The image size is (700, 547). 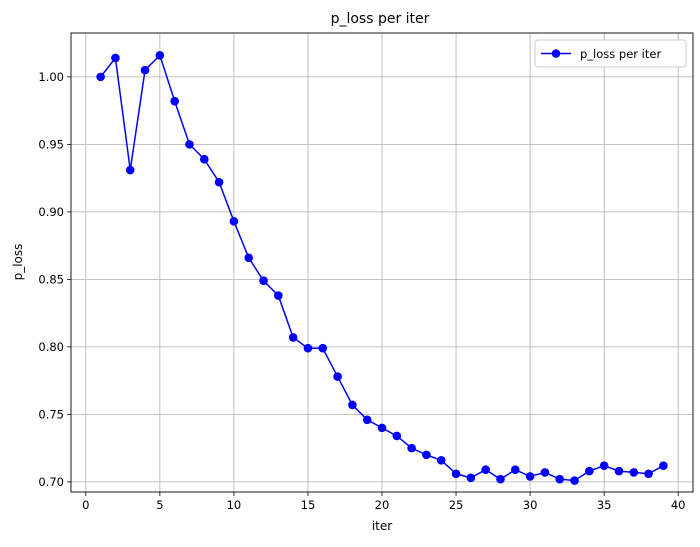 What do you see at coordinates (604, 505) in the screenshot?
I see `x-tick-label: 35` at bounding box center [604, 505].